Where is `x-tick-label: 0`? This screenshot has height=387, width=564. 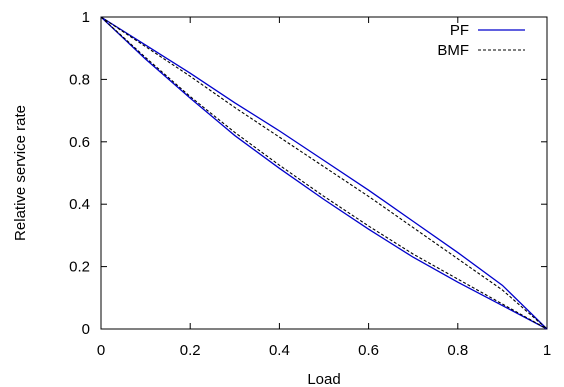
x-tick-label: 0 is located at coordinates (101, 350).